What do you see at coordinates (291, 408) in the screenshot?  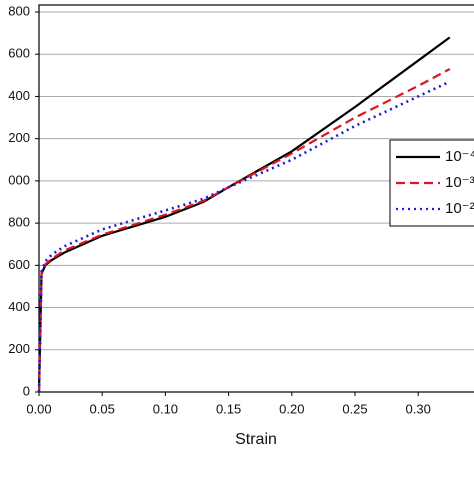 I see `x-tick-label: 0.20` at bounding box center [291, 408].